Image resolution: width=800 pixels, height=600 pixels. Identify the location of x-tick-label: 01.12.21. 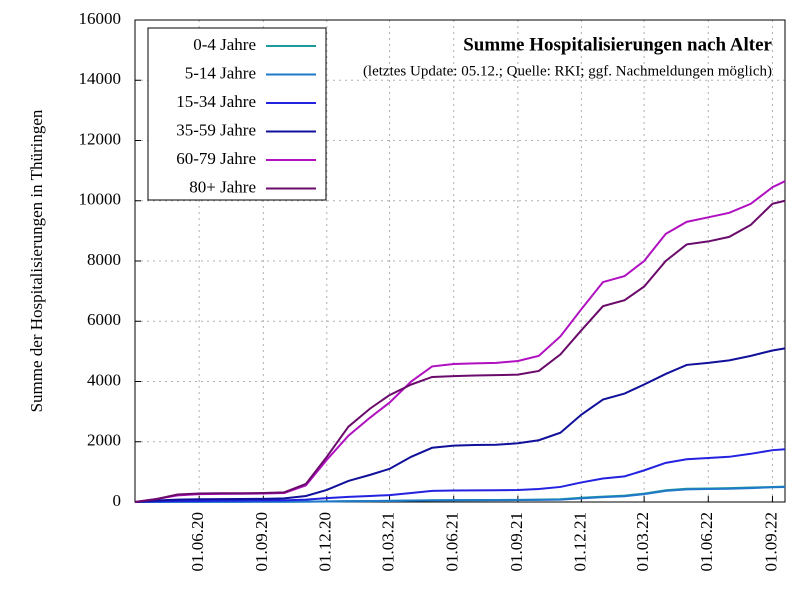
(579, 542).